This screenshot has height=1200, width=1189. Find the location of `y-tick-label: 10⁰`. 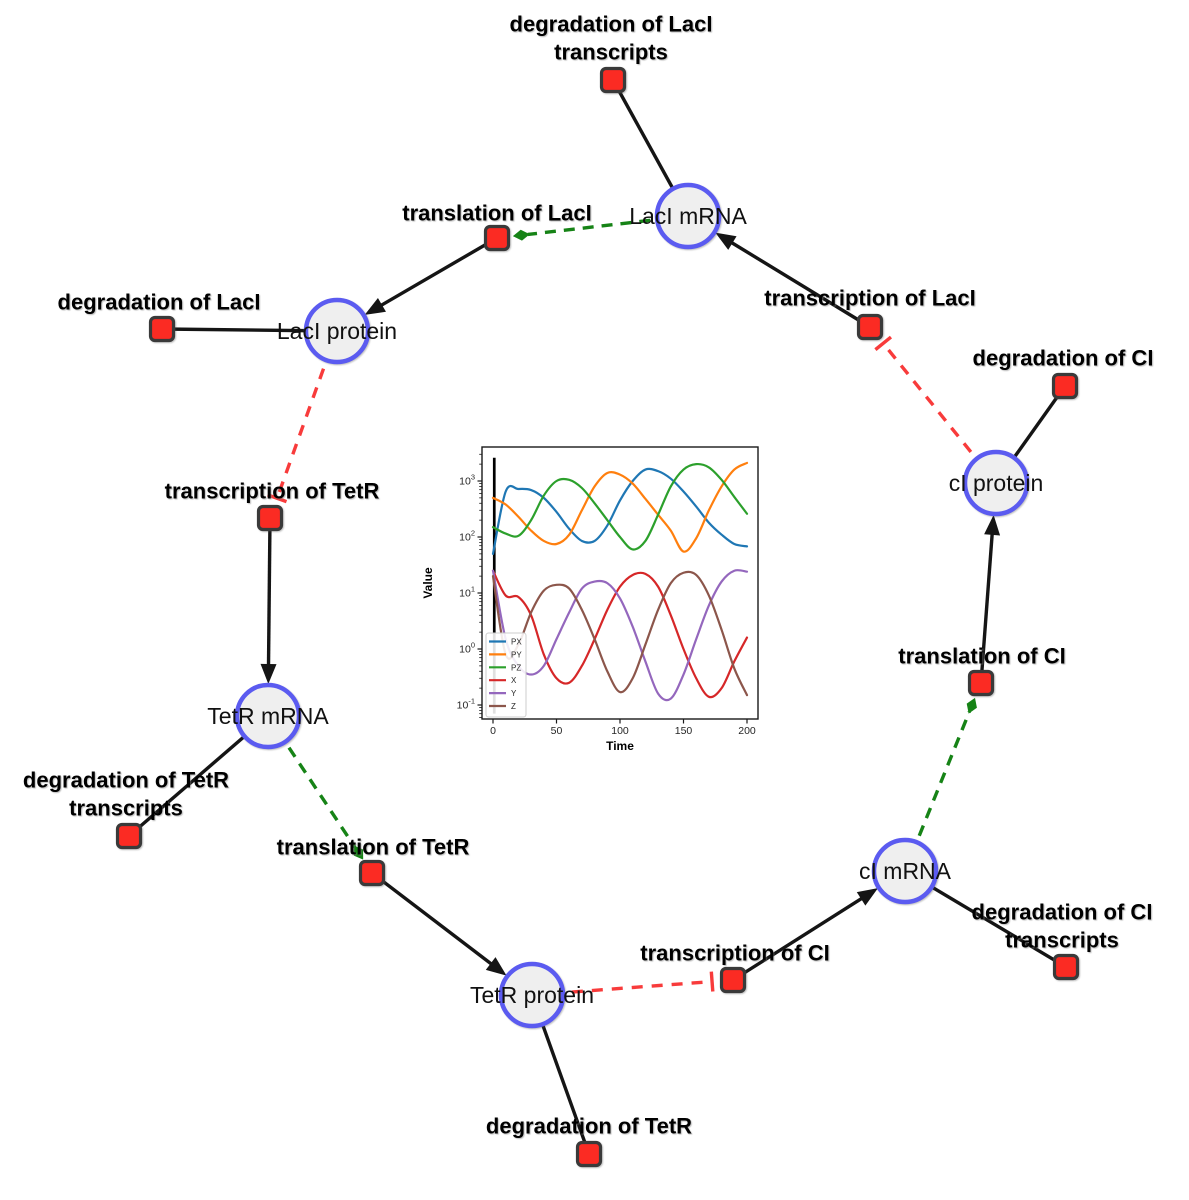

y-tick-label: 10⁰ is located at coordinates (467, 648).